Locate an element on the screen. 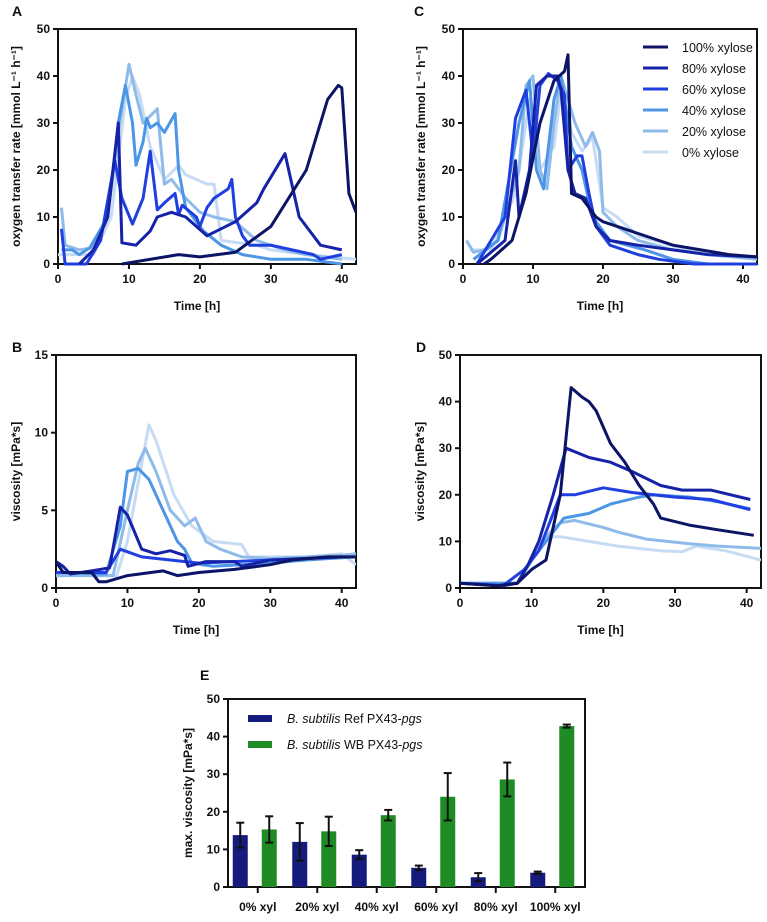 Image resolution: width=767 pixels, height=922 pixels. legend-label: B. subtilis Ref PX43-pgs is located at coordinates (354, 719).